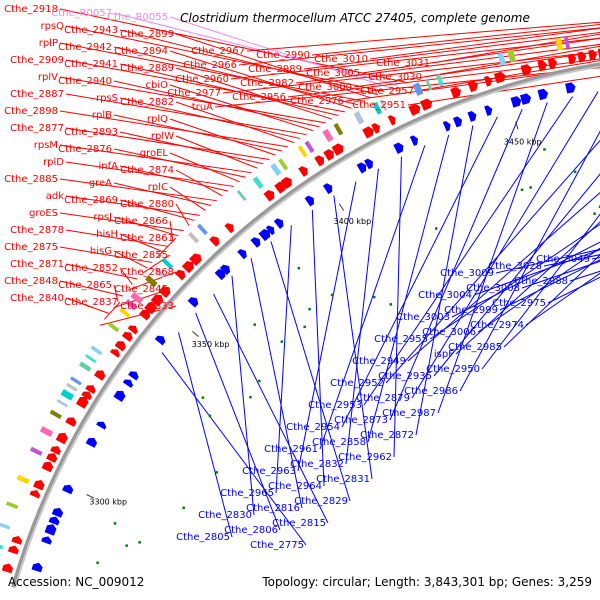 This screenshot has width=600, height=600. I want to click on gene-label: Cthe_2964, so click(295, 486).